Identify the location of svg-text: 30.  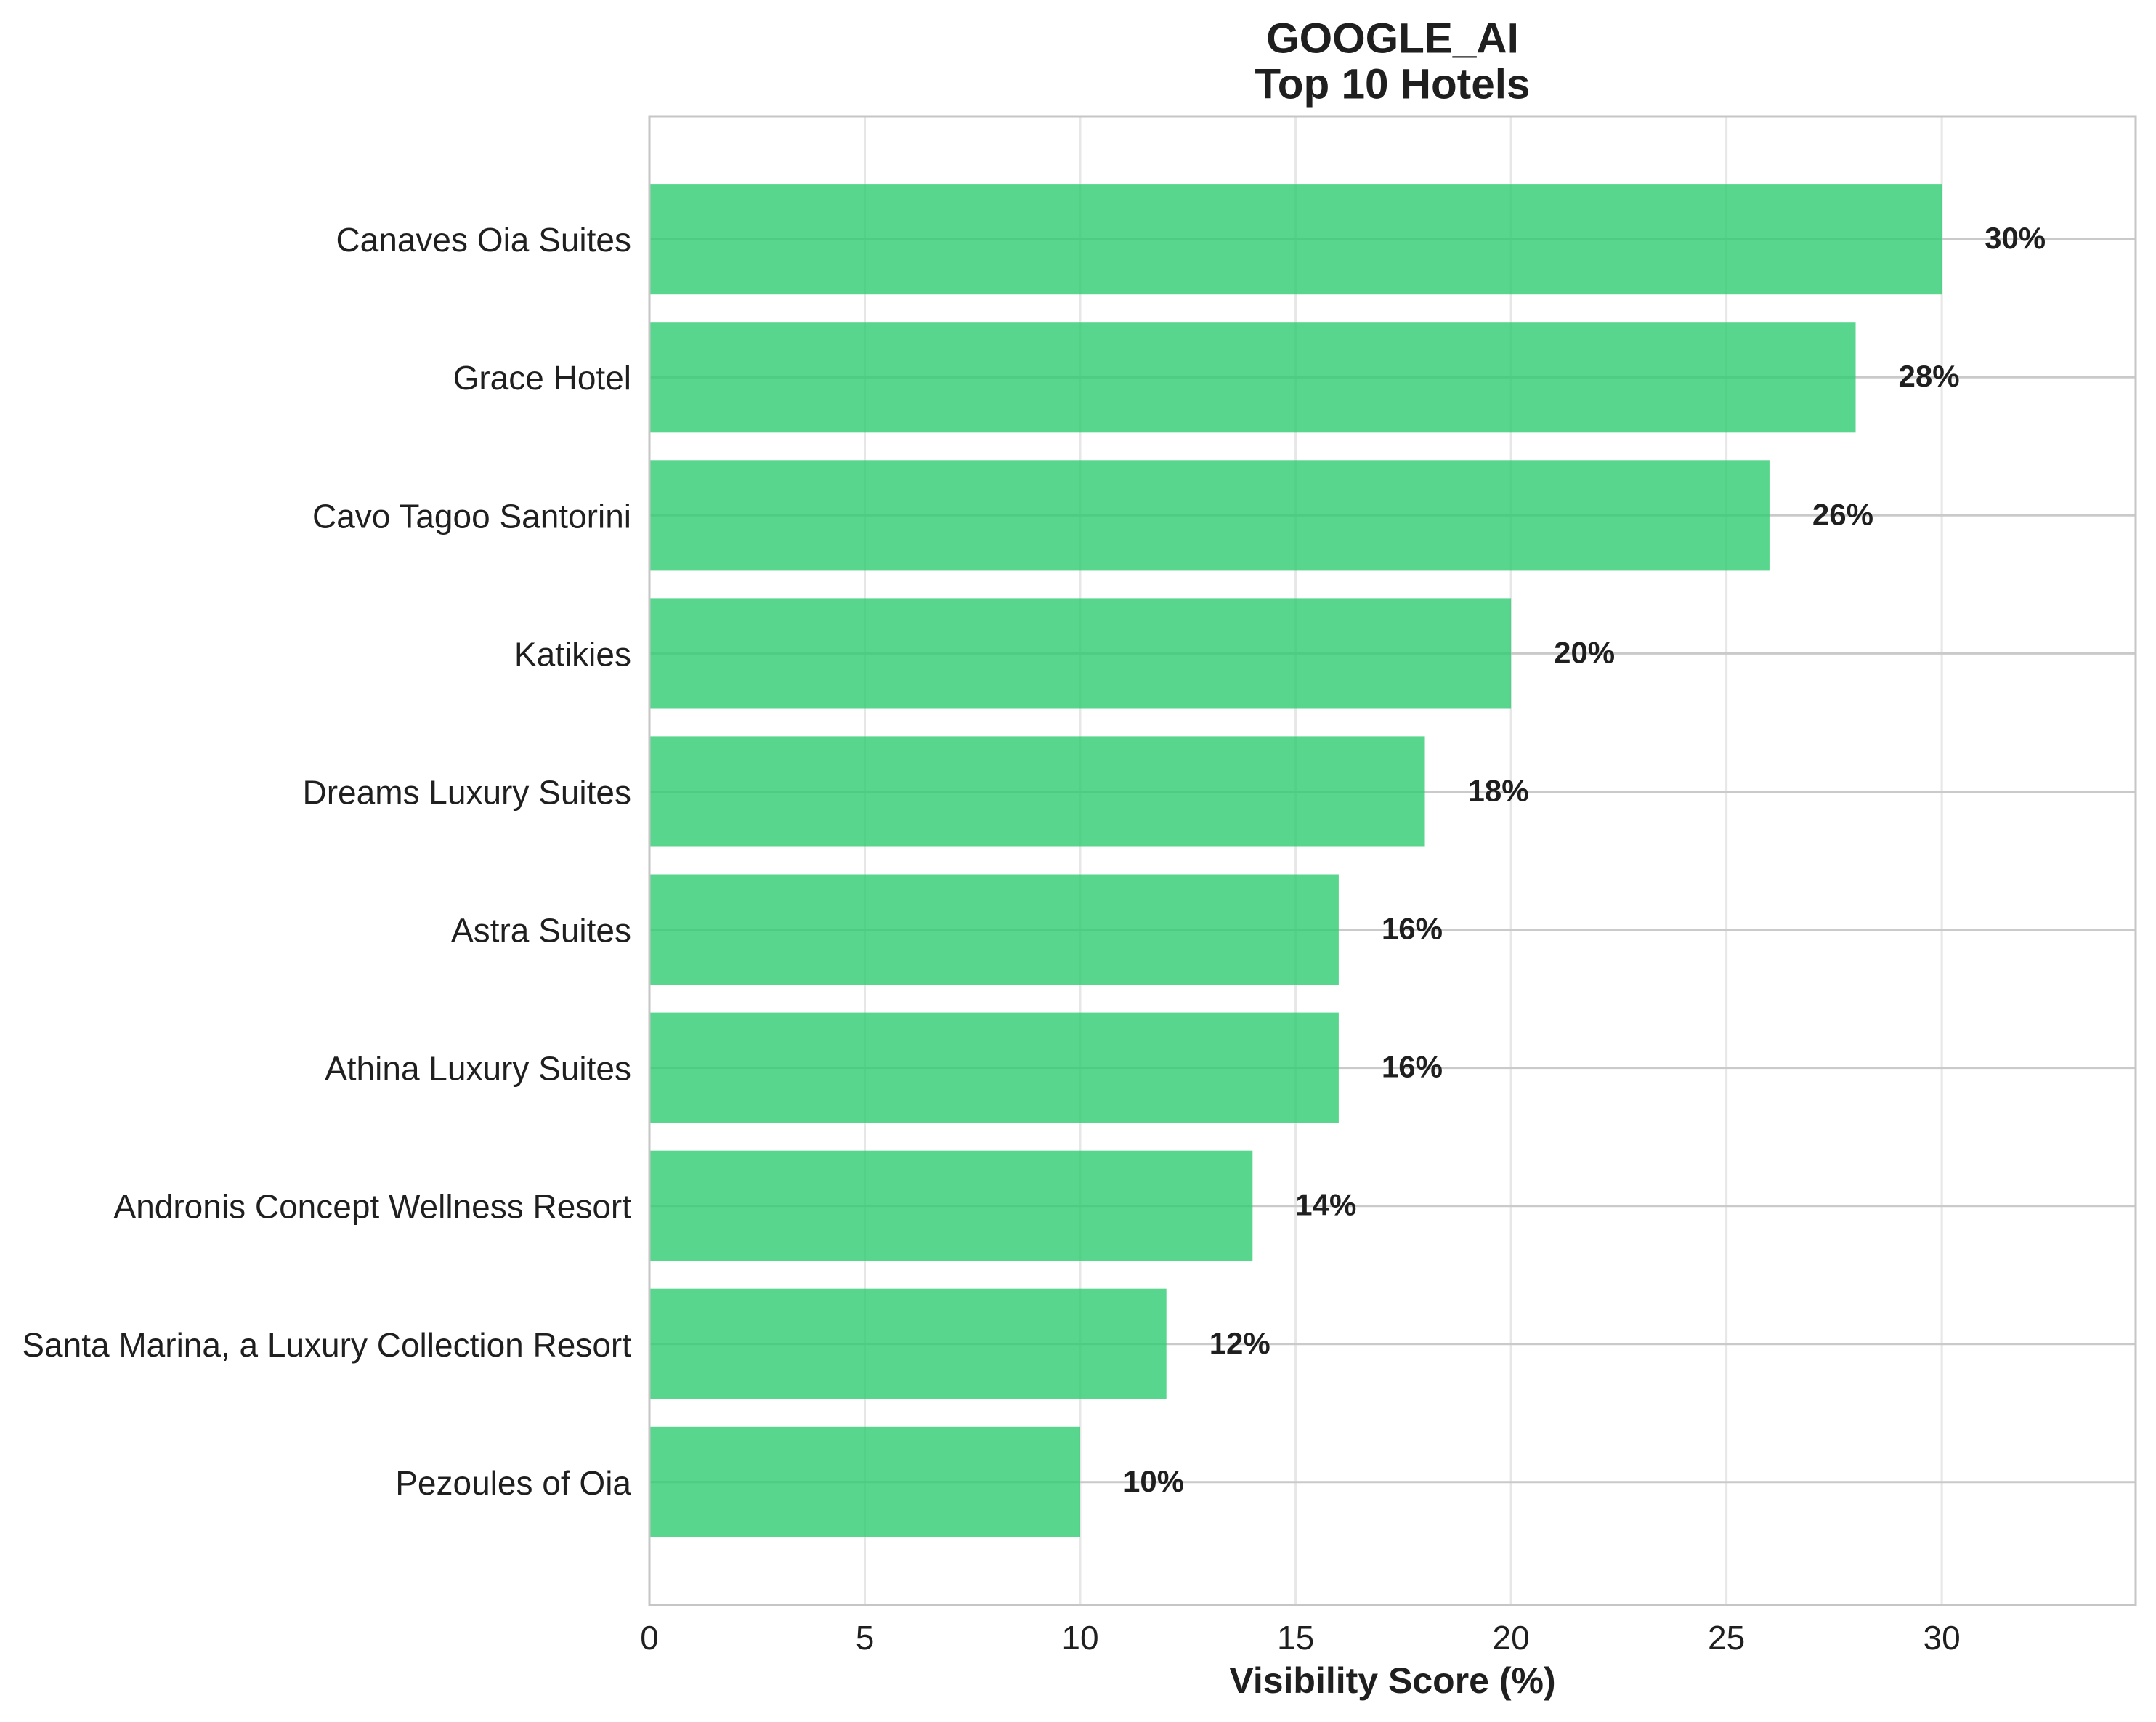
(1942, 1638).